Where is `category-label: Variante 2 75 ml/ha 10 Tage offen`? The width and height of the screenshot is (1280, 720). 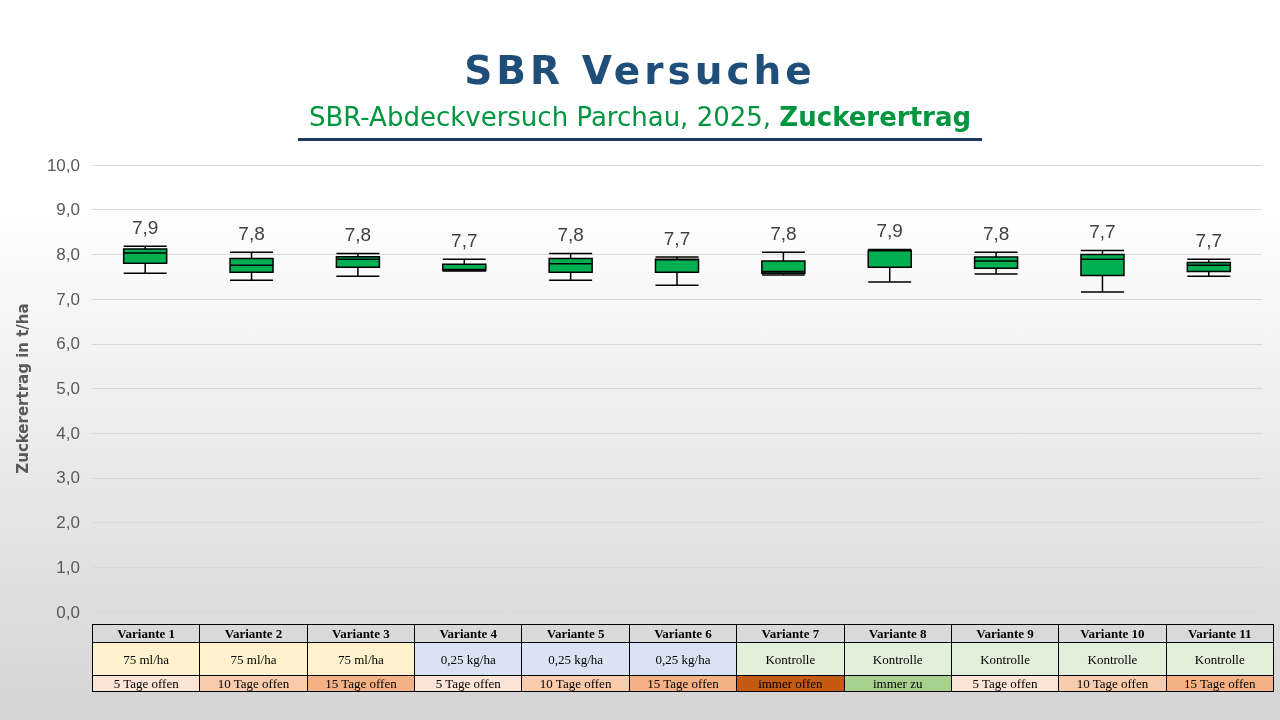 category-label: Variante 2 75 ml/ha 10 Tage offen is located at coordinates (253, 658).